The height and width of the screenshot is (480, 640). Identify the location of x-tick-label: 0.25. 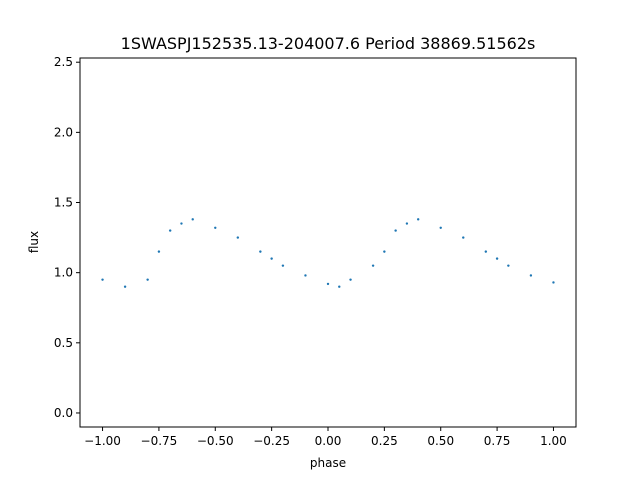
(384, 441).